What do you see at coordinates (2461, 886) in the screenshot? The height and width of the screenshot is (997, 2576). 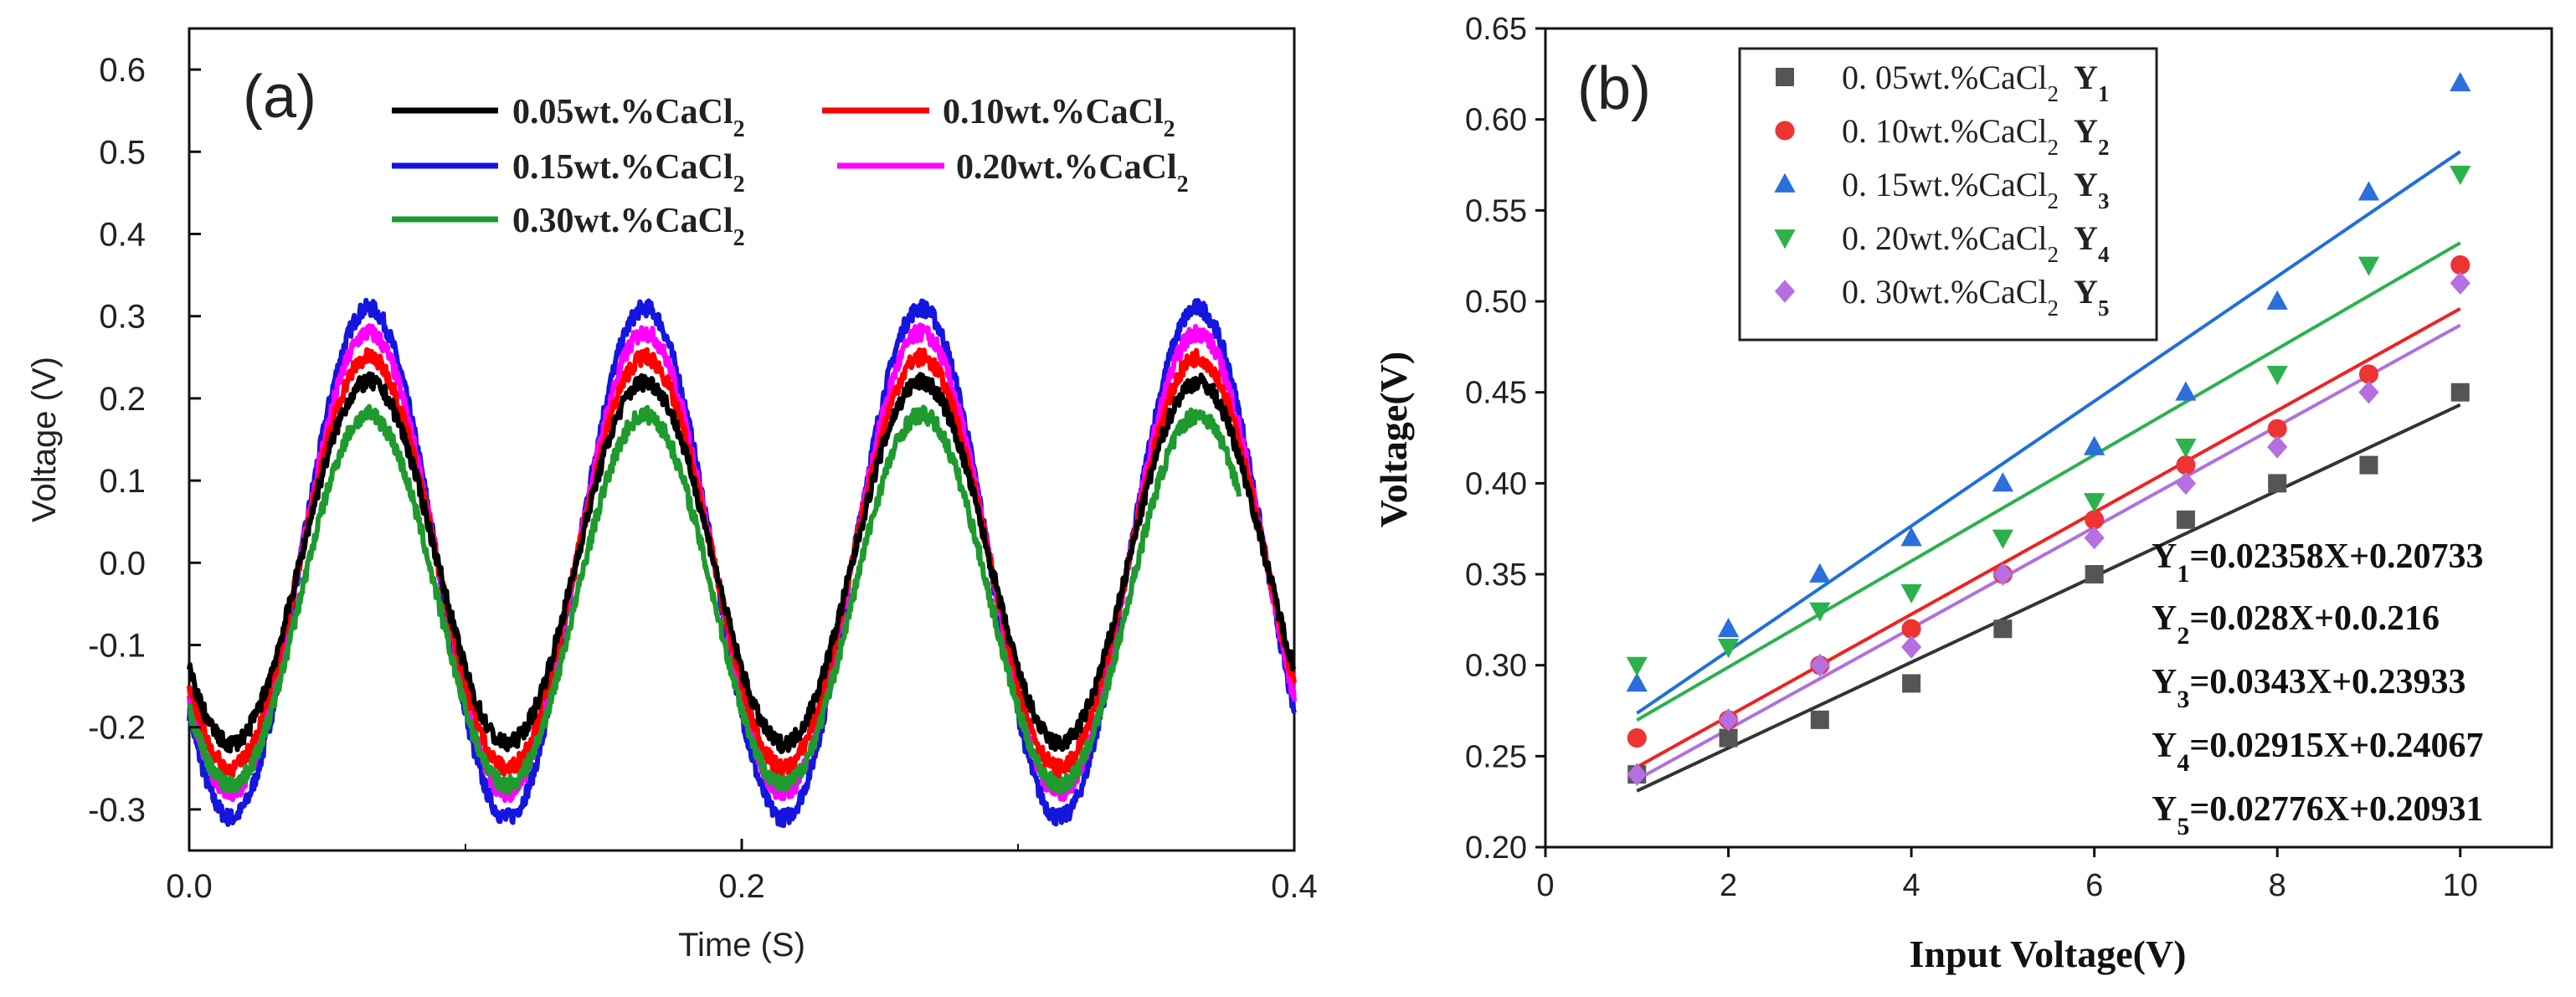 I see `b-x-tick-label: 10` at bounding box center [2461, 886].